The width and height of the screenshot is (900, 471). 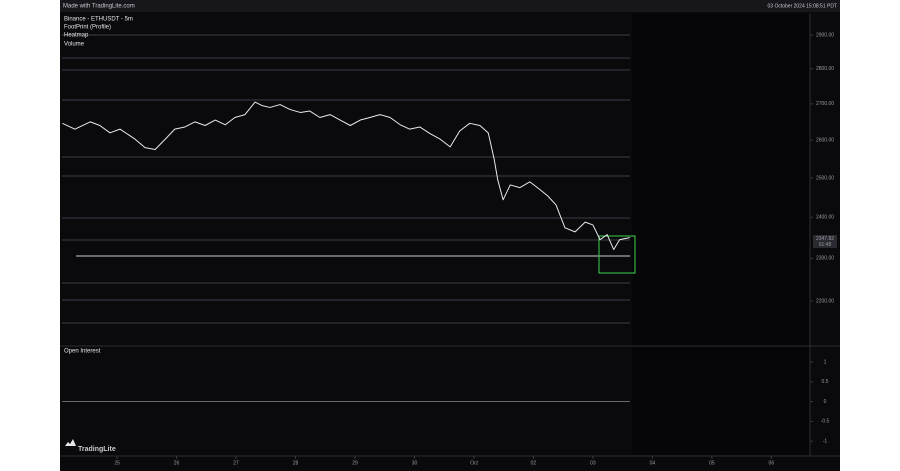 What do you see at coordinates (825, 35) in the screenshot?
I see `y-tick-label: 2900.00` at bounding box center [825, 35].